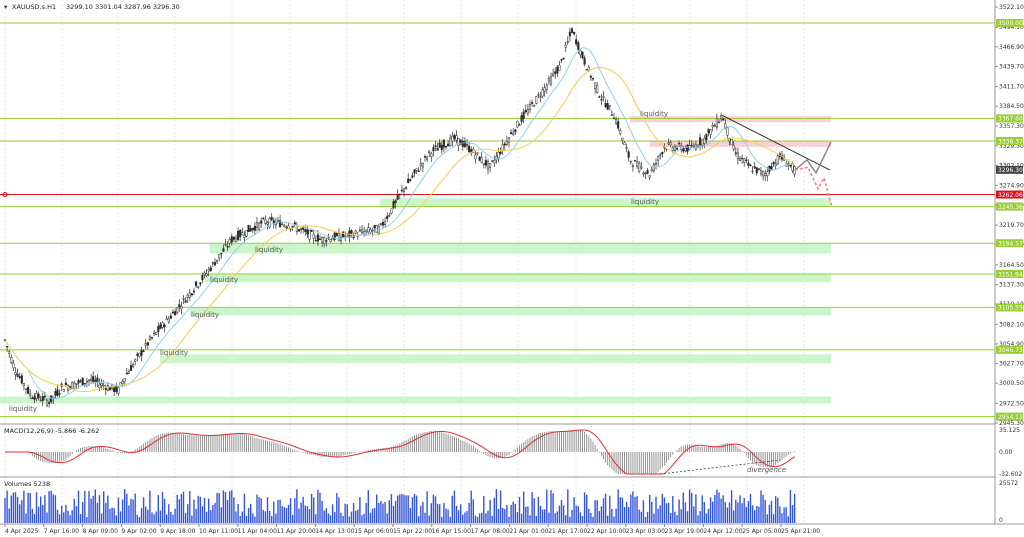 Image resolution: width=1024 pixels, height=537 pixels. Describe the element at coordinates (1010, 195) in the screenshot. I see `level-badge-text: 3262.06` at that location.